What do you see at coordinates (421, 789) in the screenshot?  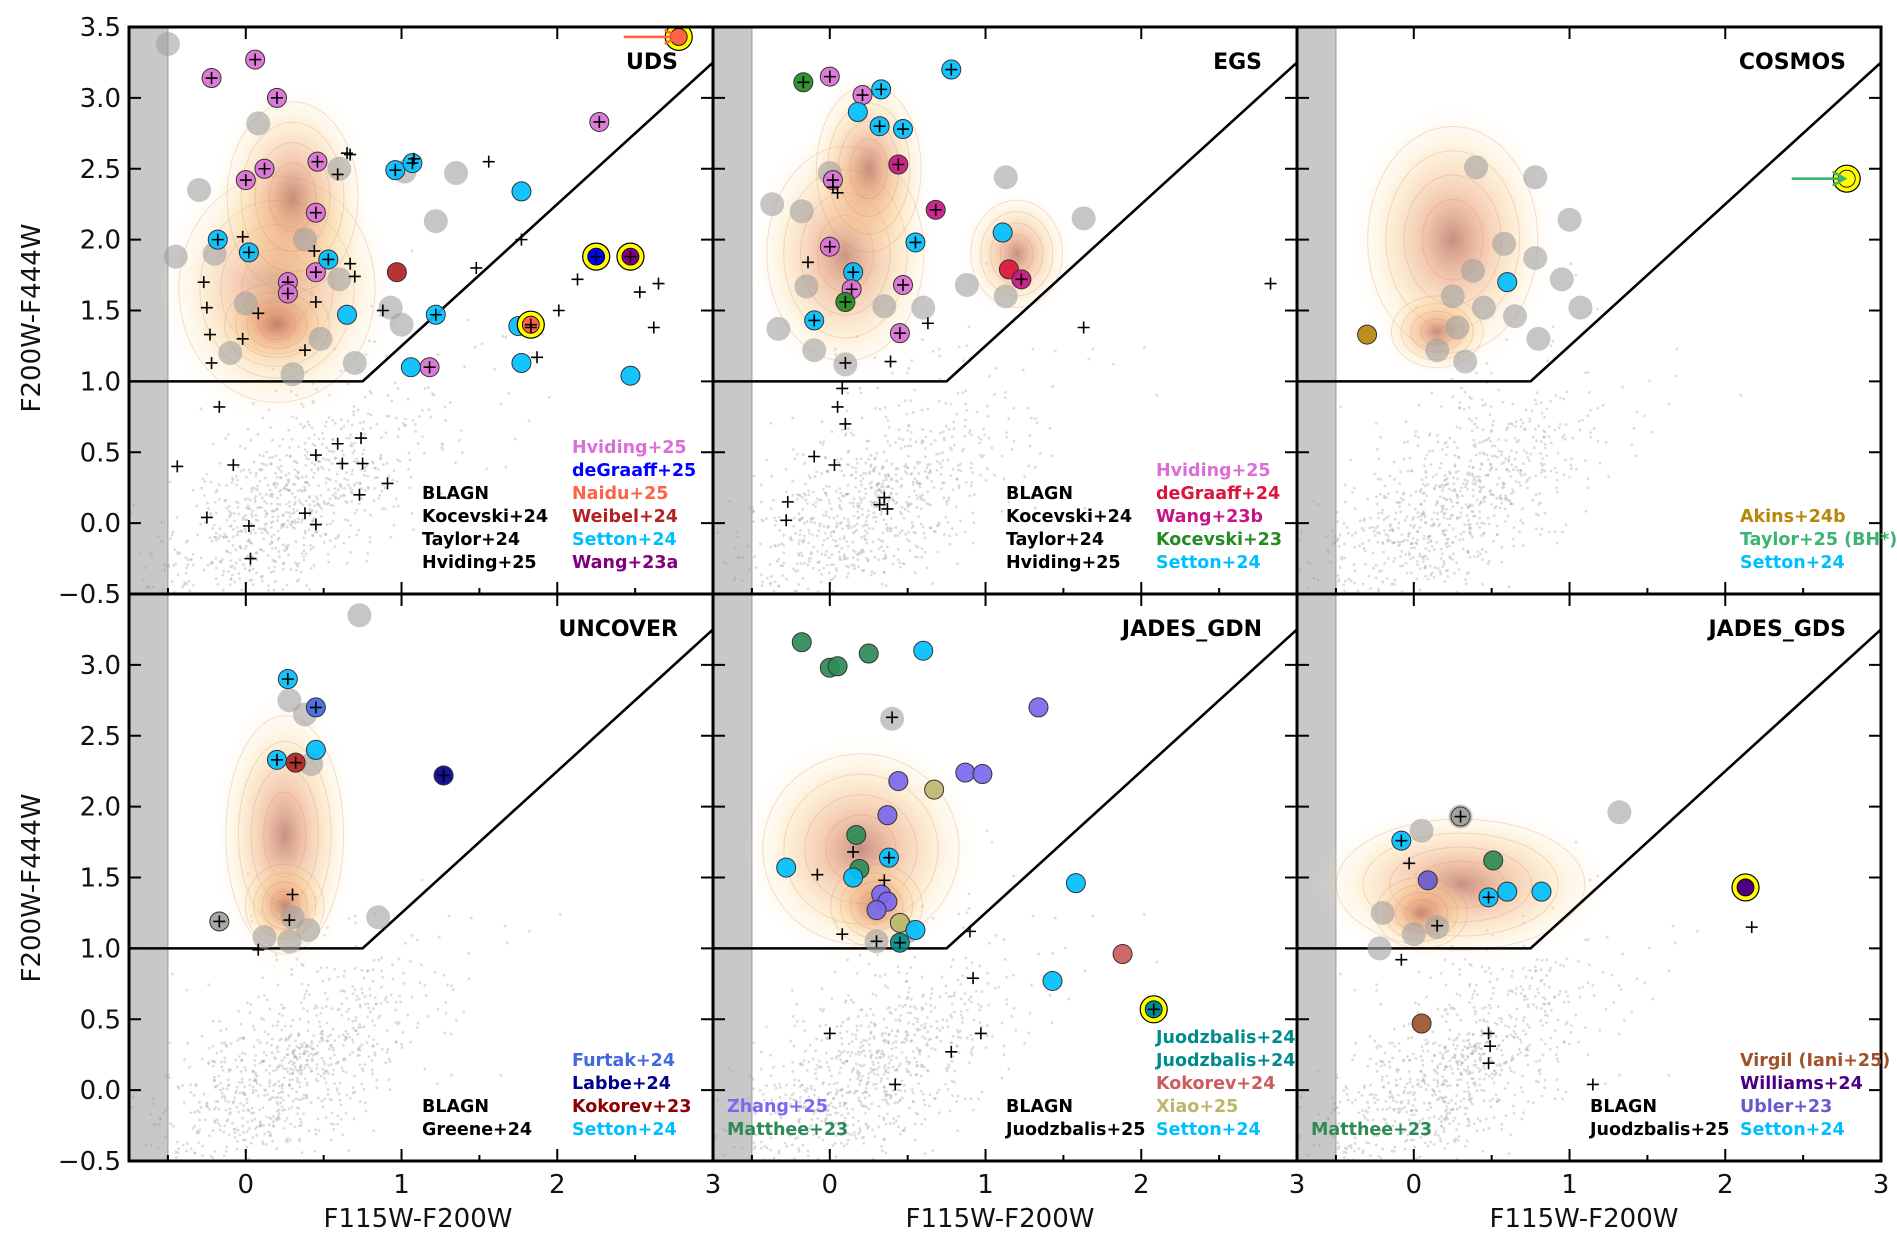 I see `selection-boundary` at bounding box center [421, 789].